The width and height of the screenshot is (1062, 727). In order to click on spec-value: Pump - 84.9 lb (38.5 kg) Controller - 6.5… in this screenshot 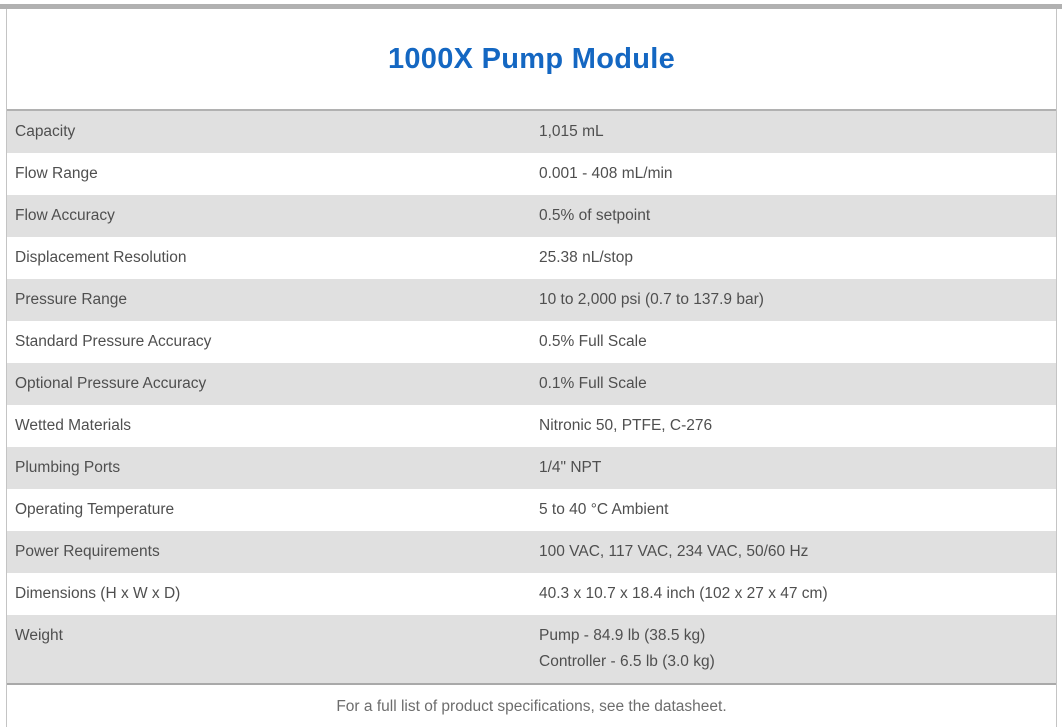, I will do `click(797, 649)`.